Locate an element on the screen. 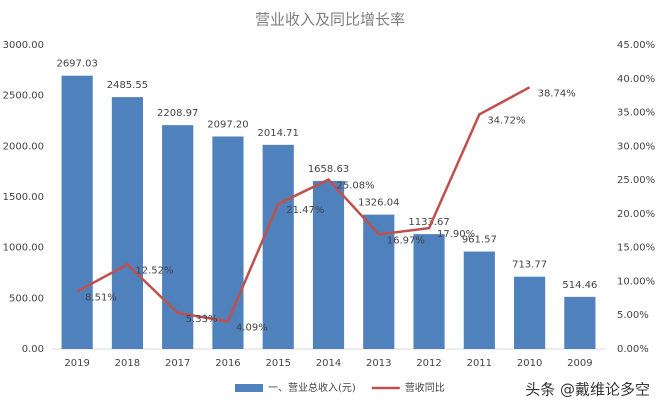 This screenshot has height=405, width=660. x-tick-label: 2010 is located at coordinates (529, 363).